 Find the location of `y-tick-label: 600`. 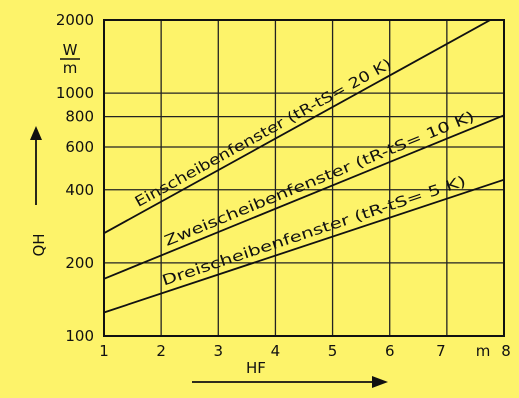

y-tick-label: 600 is located at coordinates (79, 147).